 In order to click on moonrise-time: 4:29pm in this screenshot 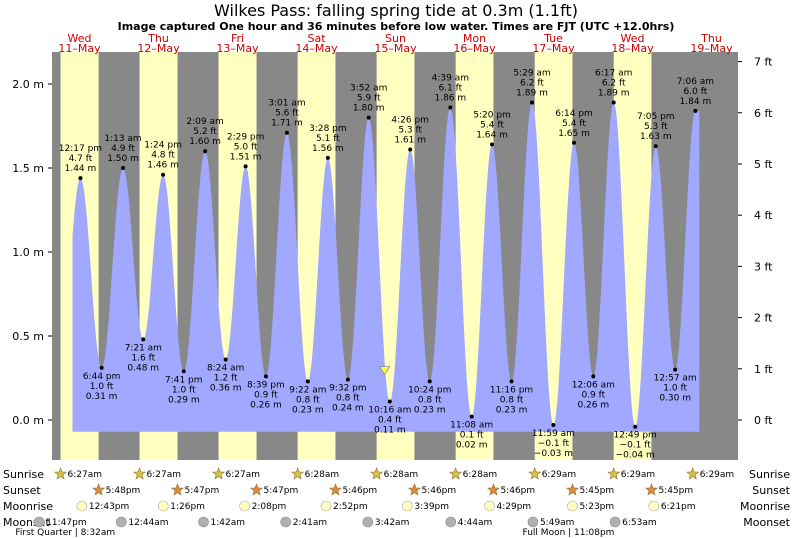, I will do `click(514, 507)`.